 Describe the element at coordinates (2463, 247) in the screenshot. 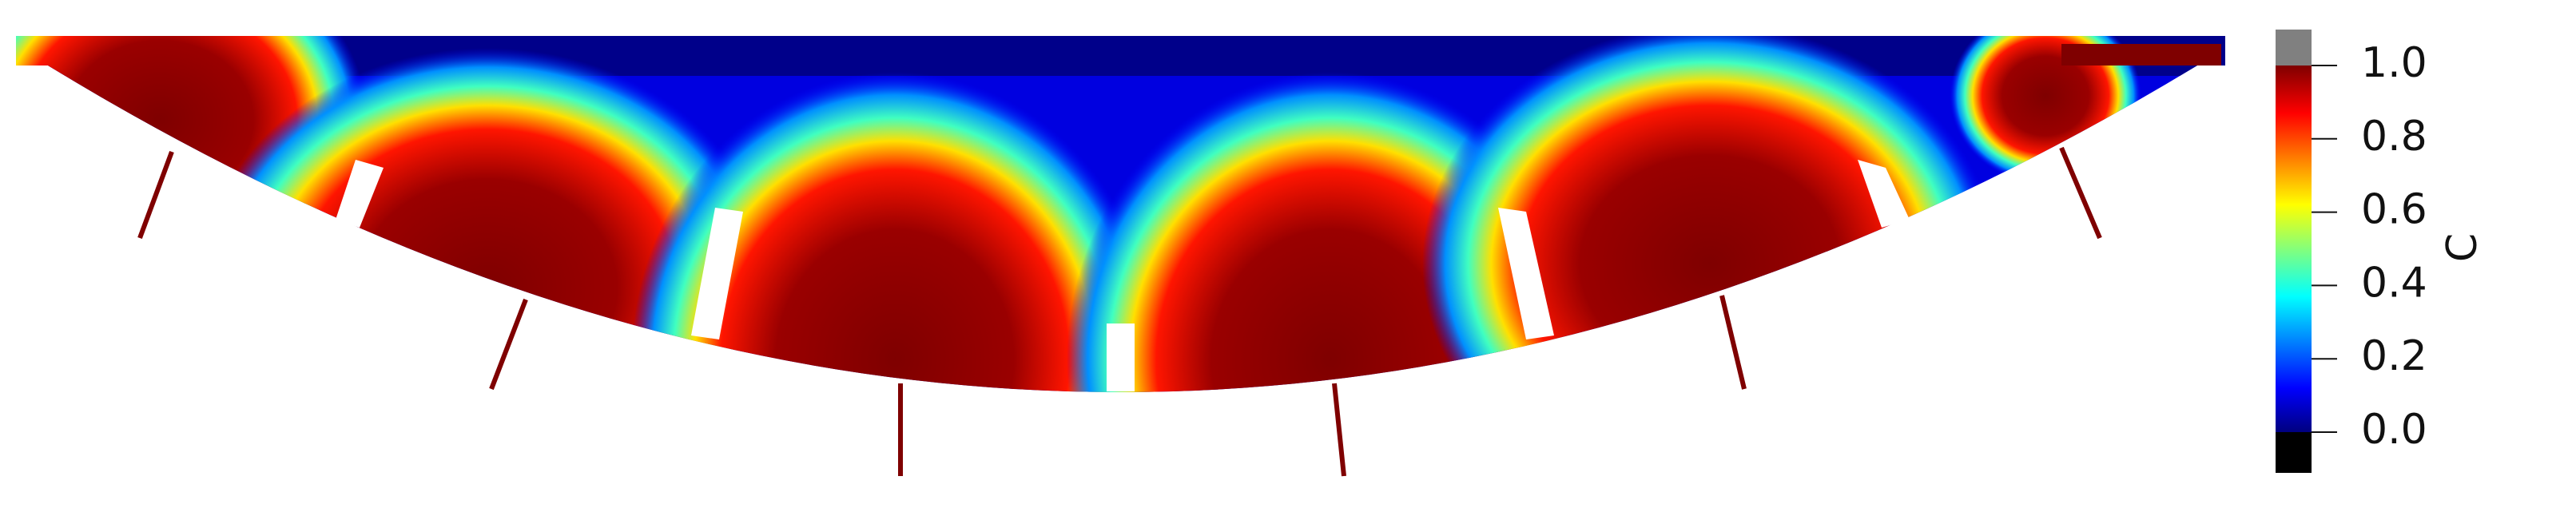

I see `colorbar-title: C` at that location.